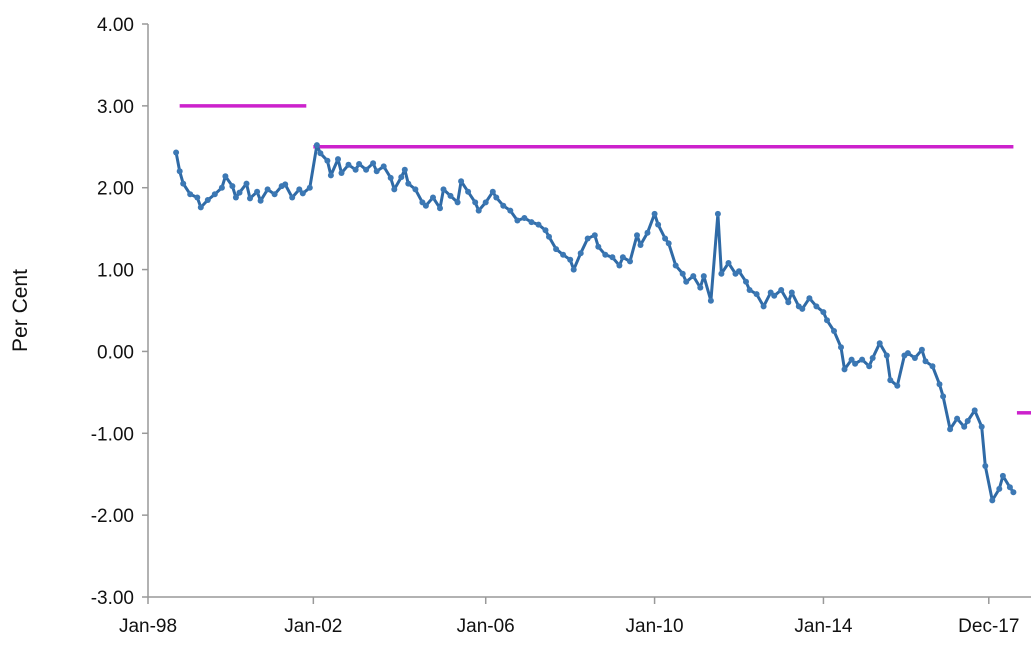  Describe the element at coordinates (486, 626) in the screenshot. I see `x-tick-label: Jan-06` at that location.